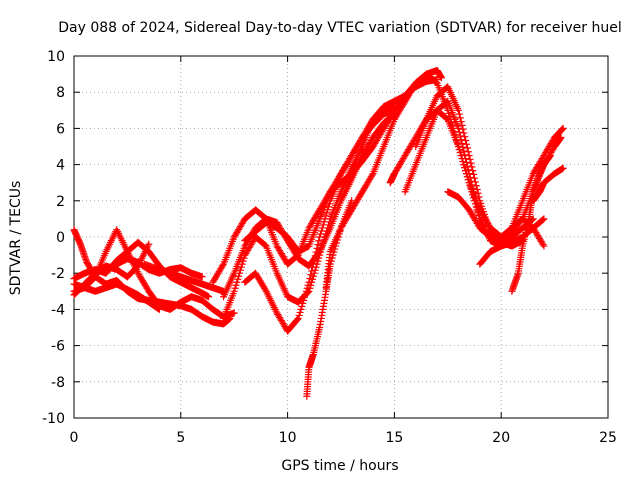 The width and height of the screenshot is (640, 480). Describe the element at coordinates (60, 238) in the screenshot. I see `y-tick-label: 0` at that location.